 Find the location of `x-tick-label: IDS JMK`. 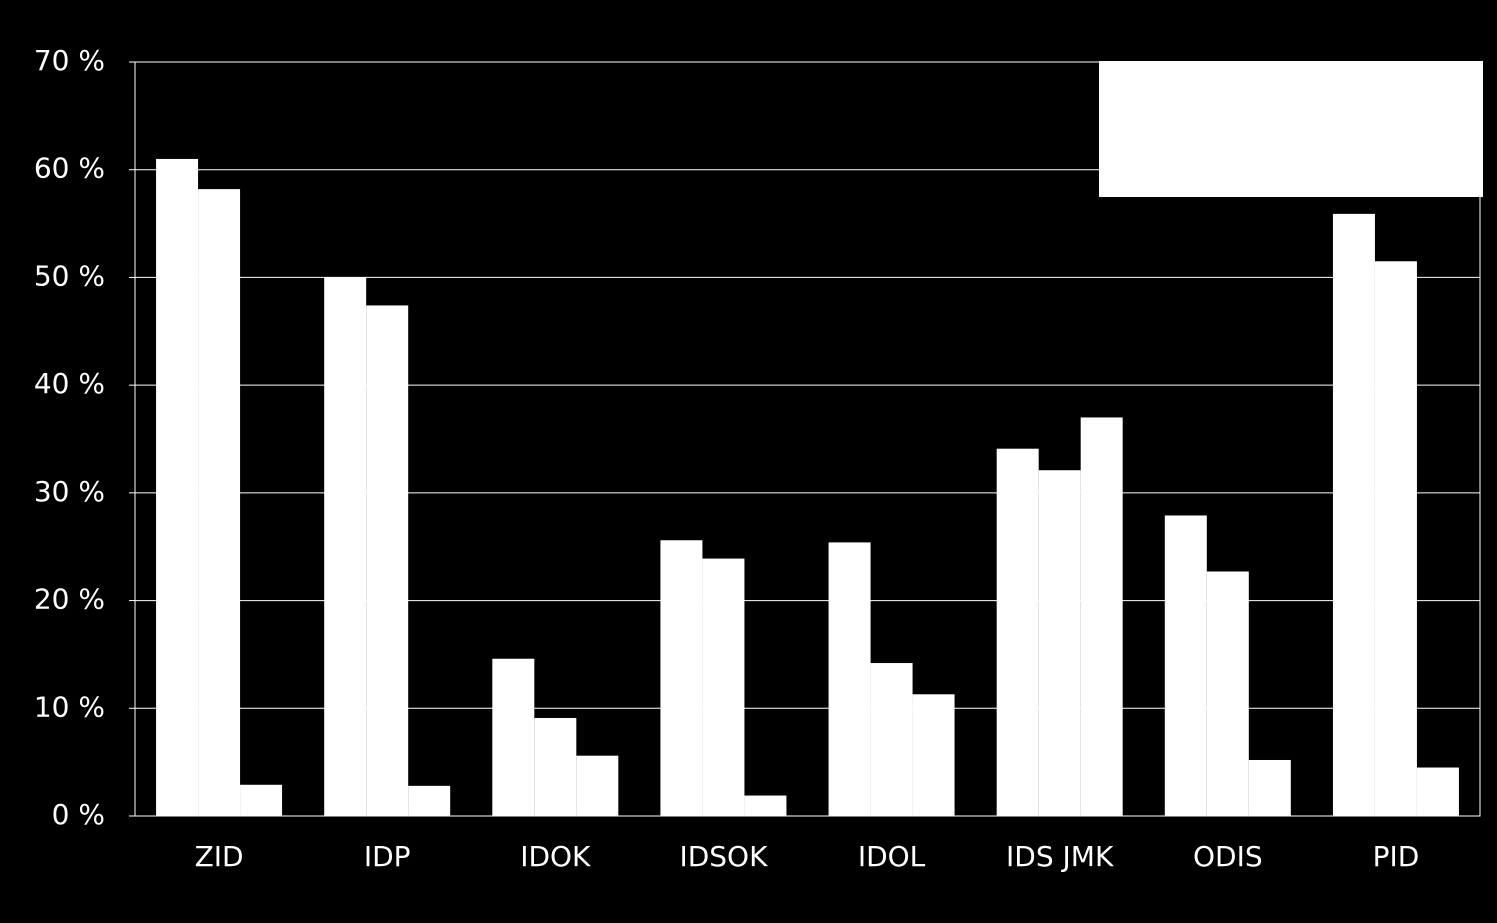

x-tick-label: IDS JMK is located at coordinates (1060, 856).